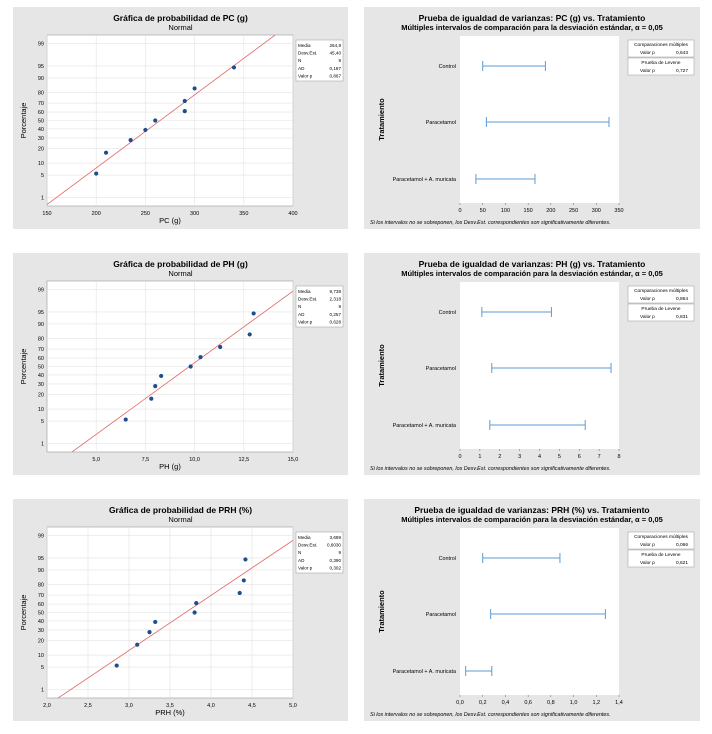 The height and width of the screenshot is (734, 712). I want to click on y-tick-label: 20, so click(41, 395).